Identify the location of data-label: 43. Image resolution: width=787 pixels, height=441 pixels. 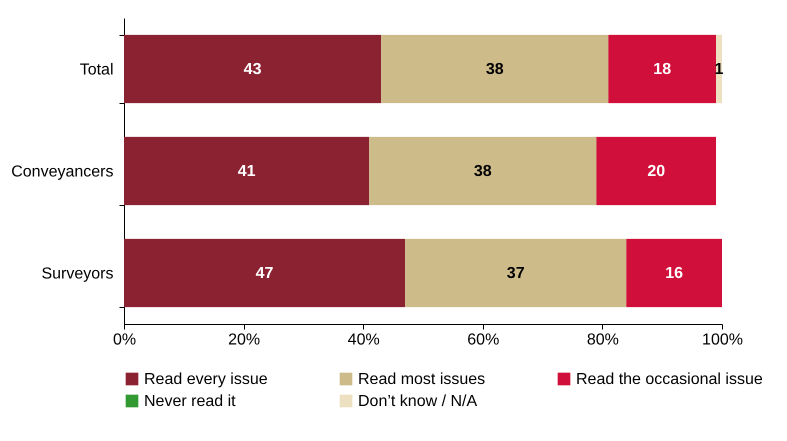
(253, 69).